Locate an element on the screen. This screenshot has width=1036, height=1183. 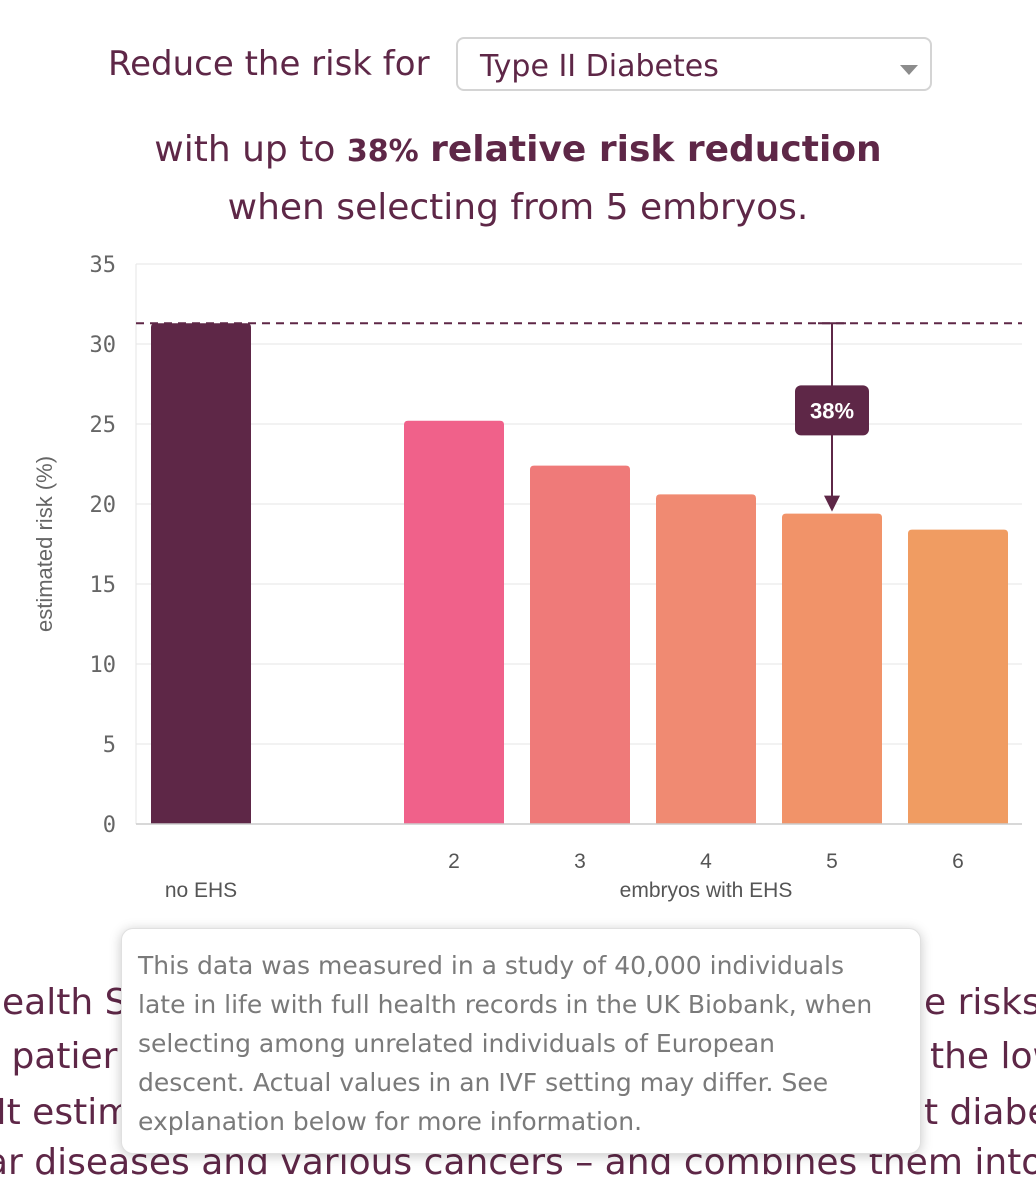
y-axis-label: estimated risk (%) is located at coordinates (44, 544).